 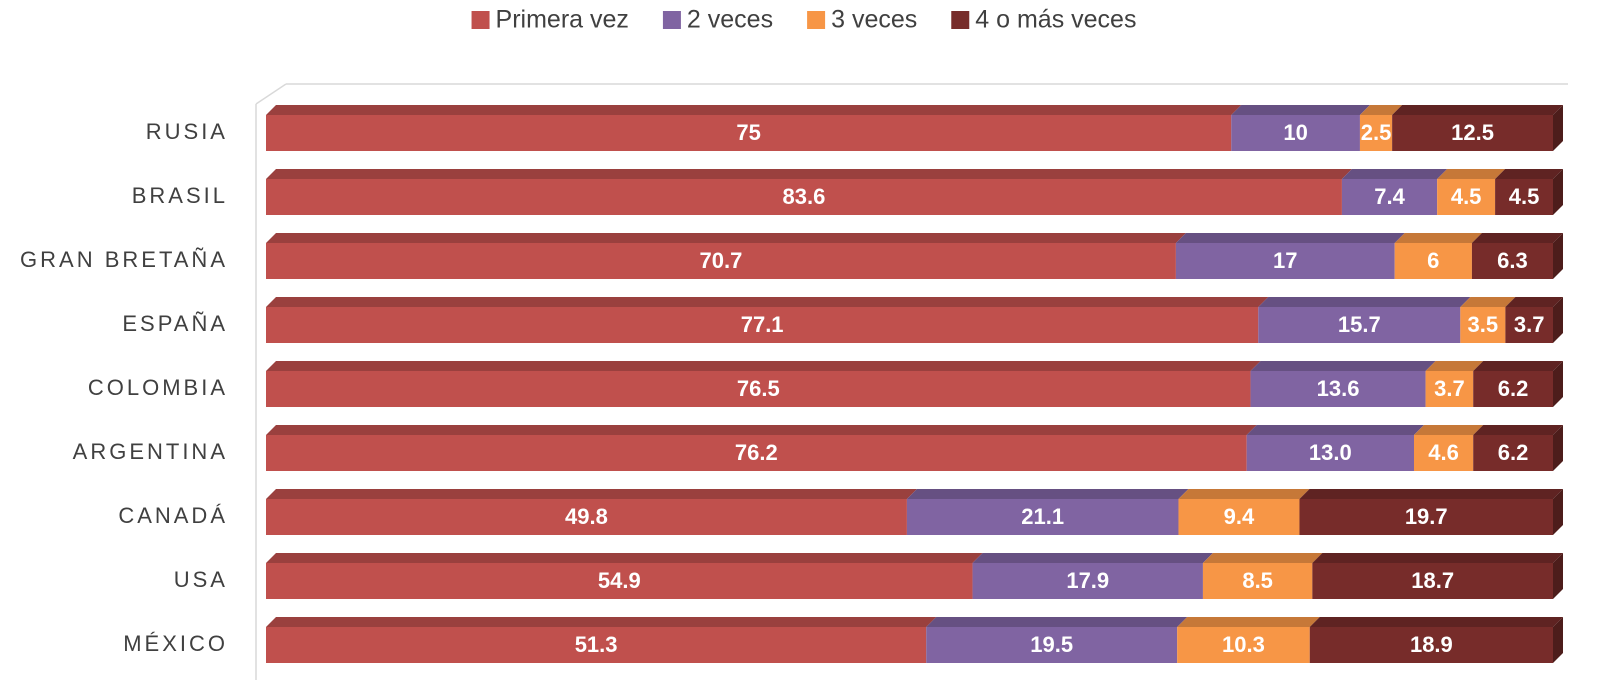 What do you see at coordinates (1472, 132) in the screenshot?
I see `data-label: 12.5` at bounding box center [1472, 132].